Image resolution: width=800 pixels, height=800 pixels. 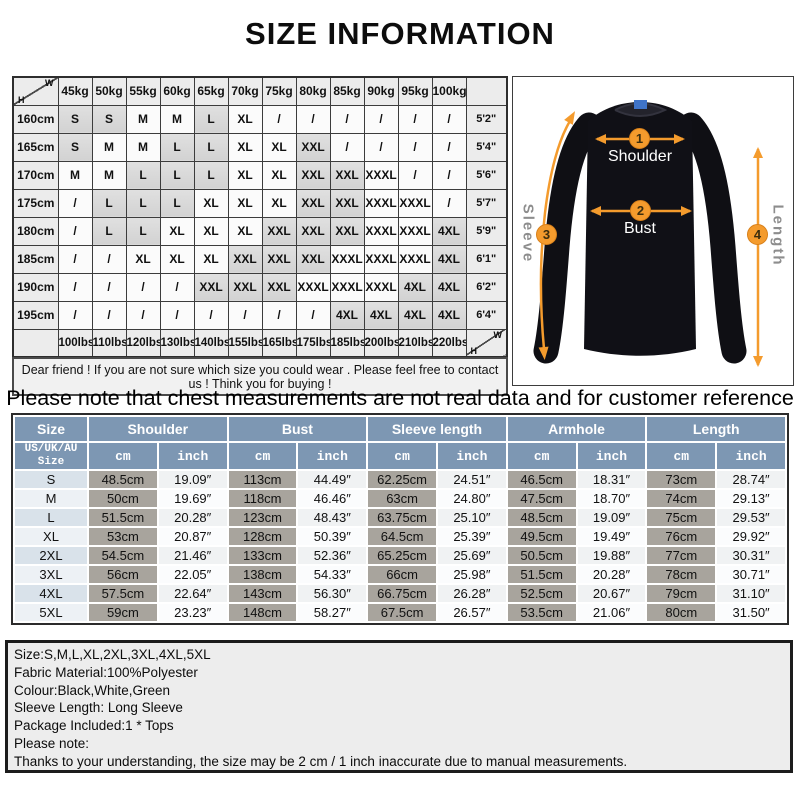 What do you see at coordinates (260, 119) in the screenshot?
I see `matrix-row: 160cm S S M M L XL / / / / //5'2"` at bounding box center [260, 119].